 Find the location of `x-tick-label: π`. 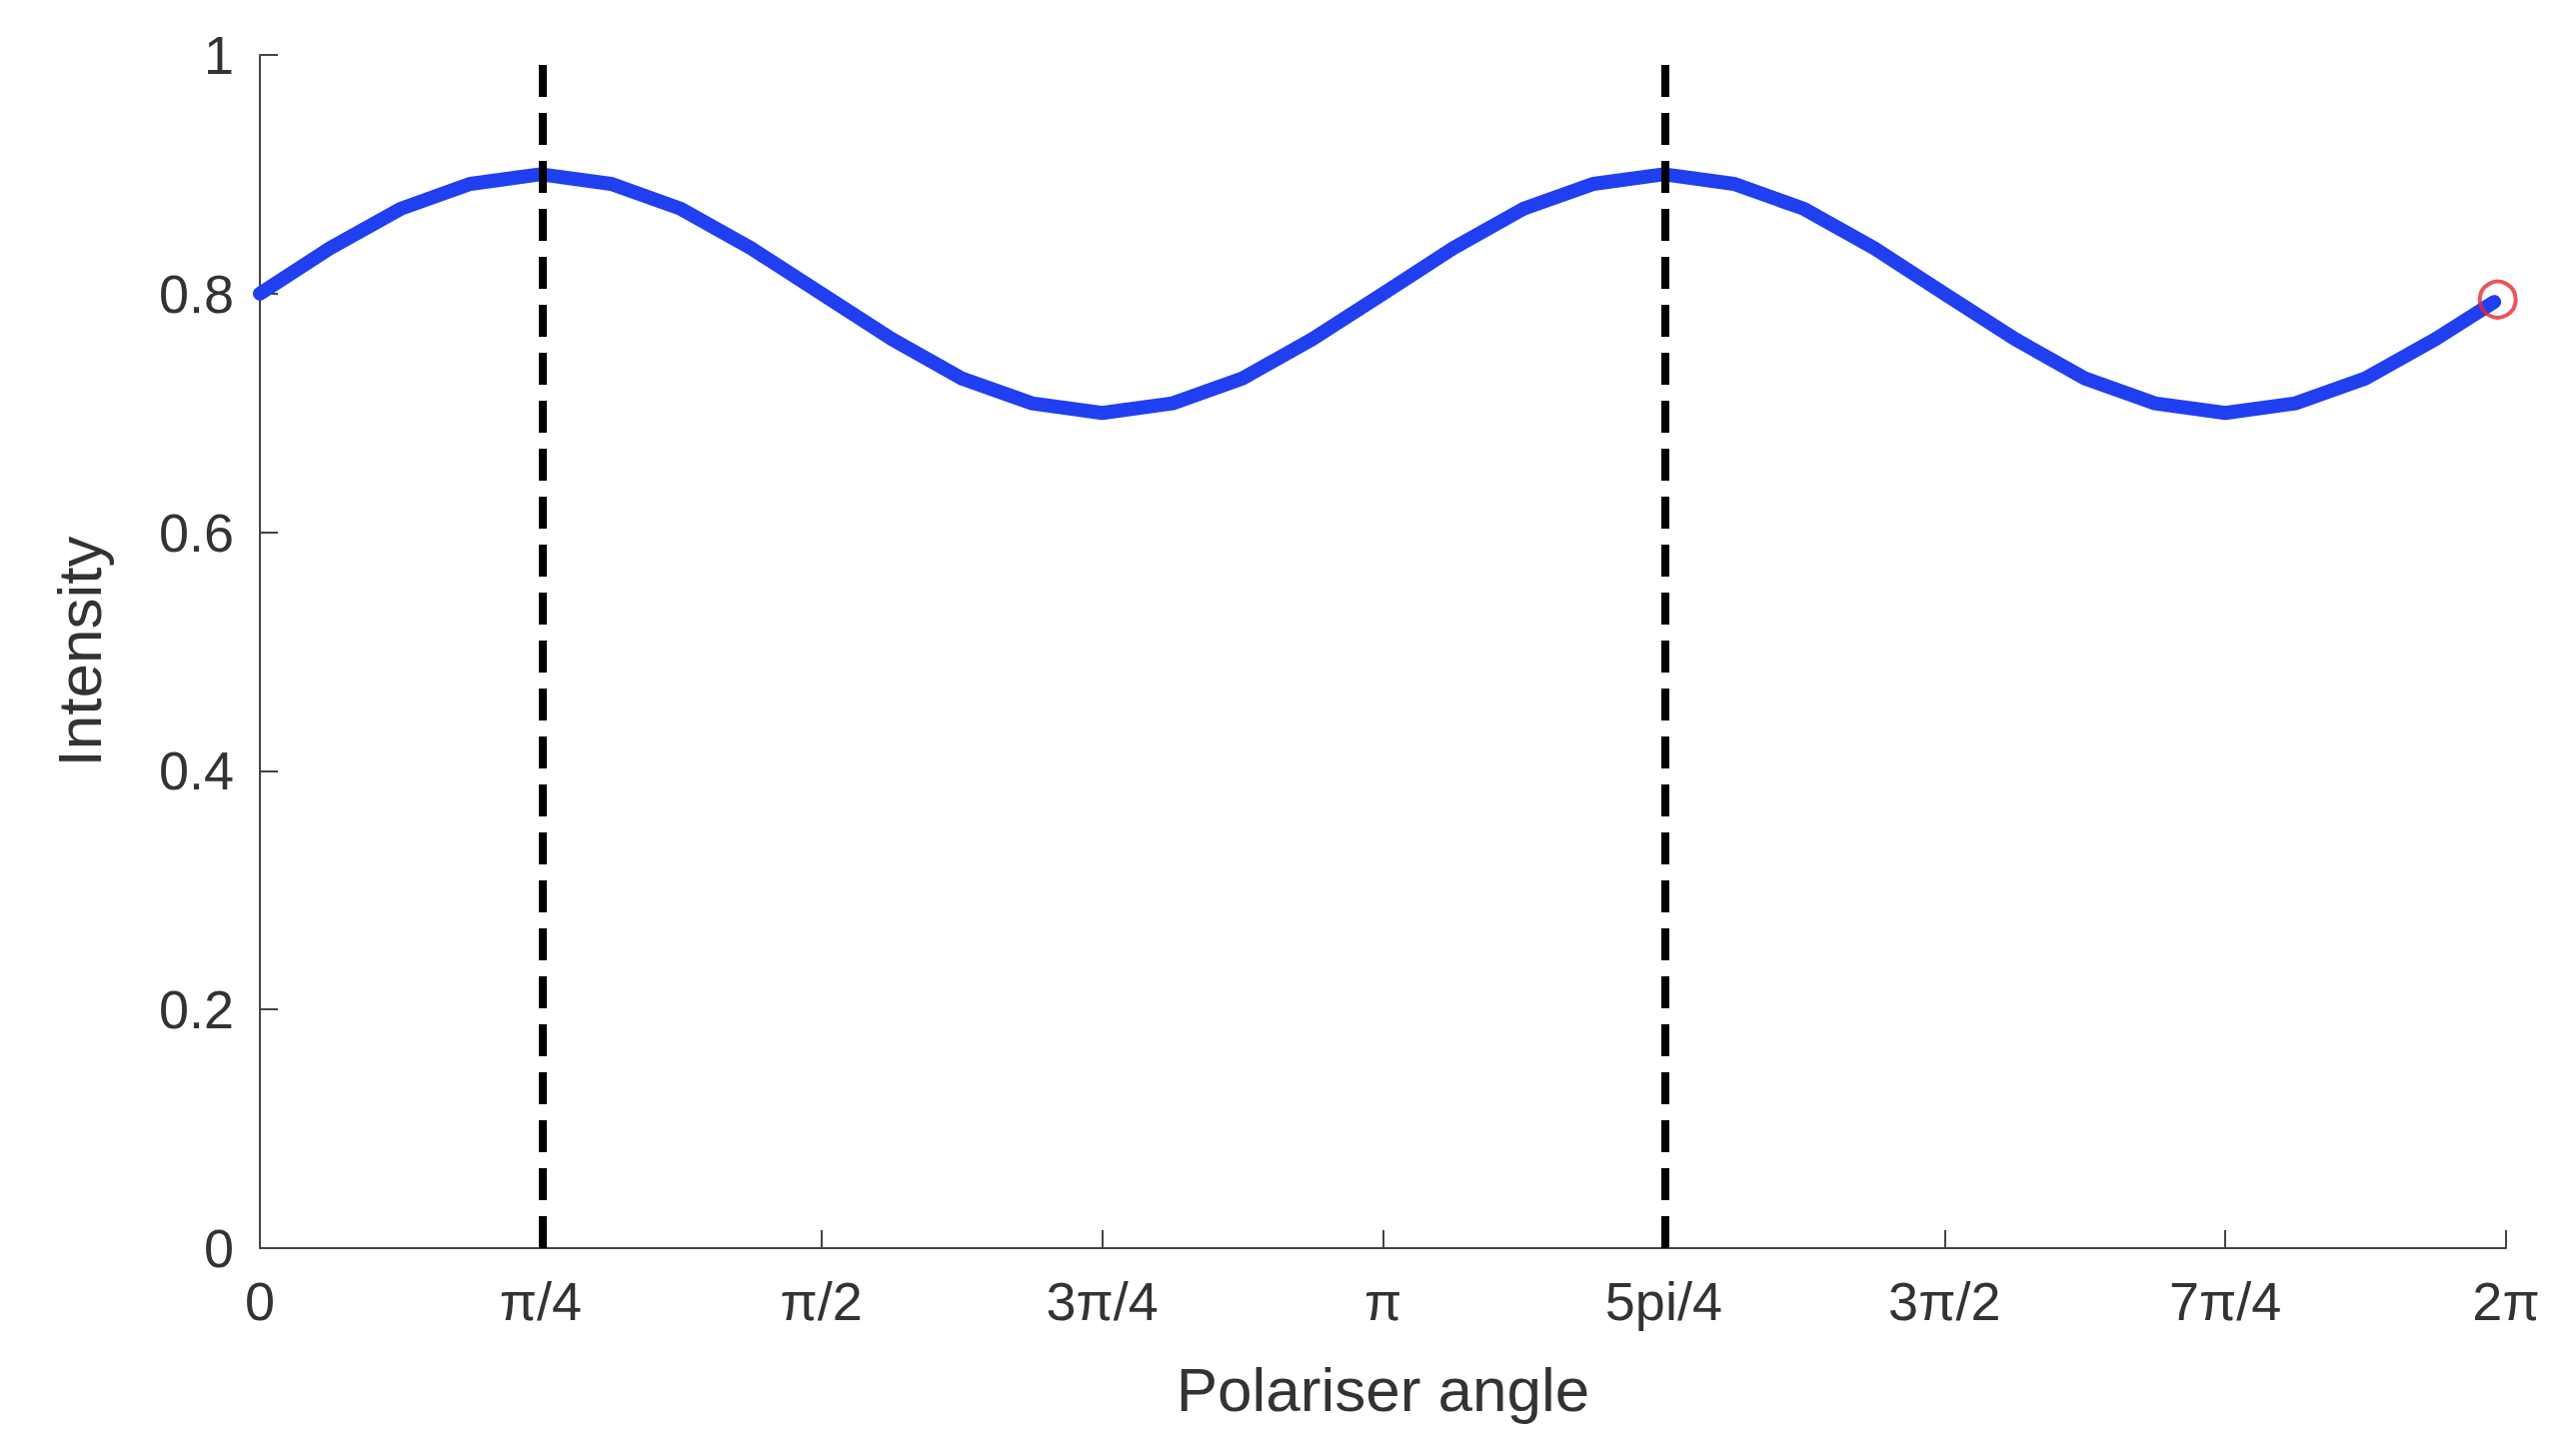

x-tick-label: π is located at coordinates (1382, 1301).